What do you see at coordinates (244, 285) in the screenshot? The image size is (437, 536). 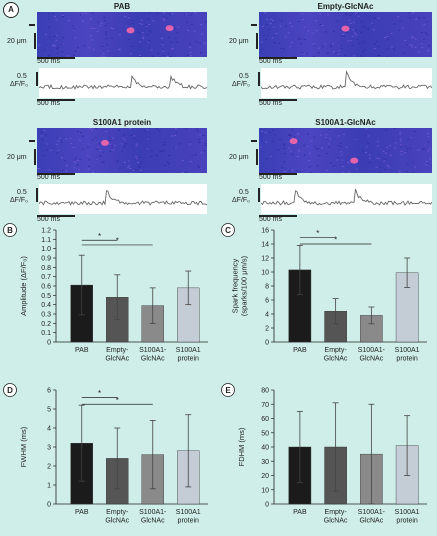 I see `y-axis-label: (sparks/100 μm/s)` at bounding box center [244, 285].